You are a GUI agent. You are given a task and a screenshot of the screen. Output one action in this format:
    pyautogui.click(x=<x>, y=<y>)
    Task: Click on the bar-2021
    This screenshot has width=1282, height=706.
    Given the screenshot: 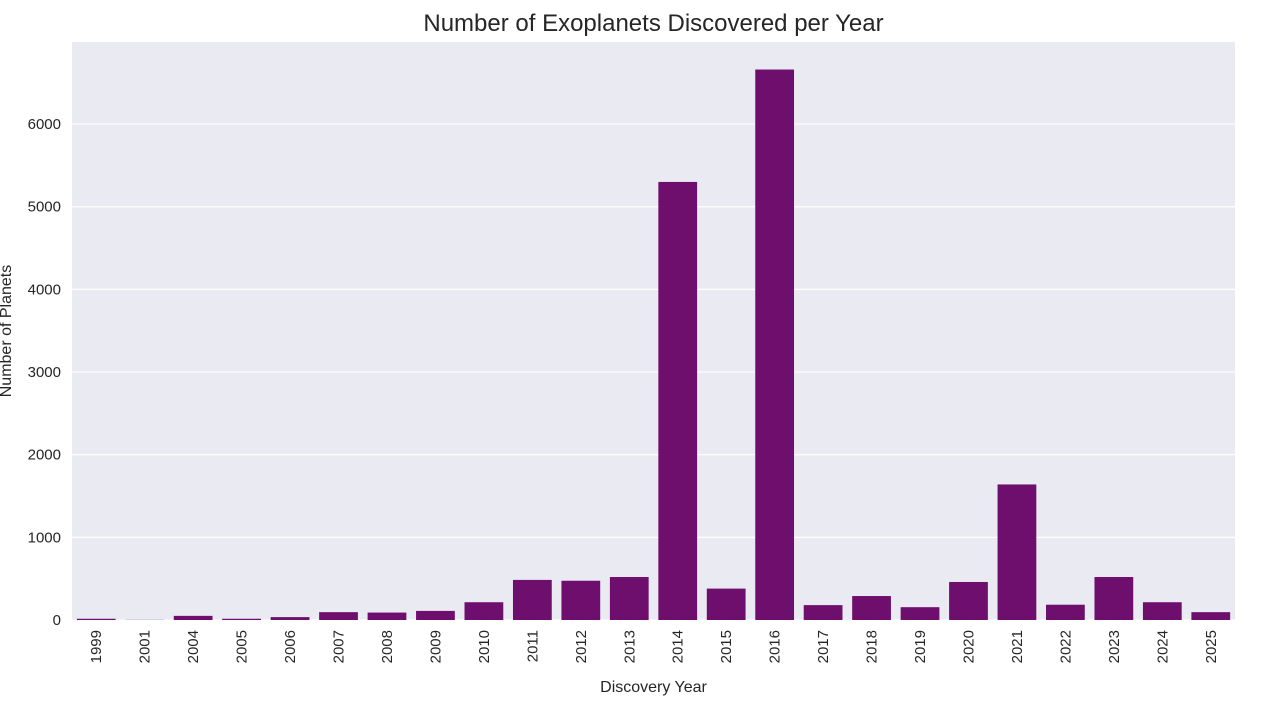 What is the action you would take?
    pyautogui.click(x=1017, y=552)
    